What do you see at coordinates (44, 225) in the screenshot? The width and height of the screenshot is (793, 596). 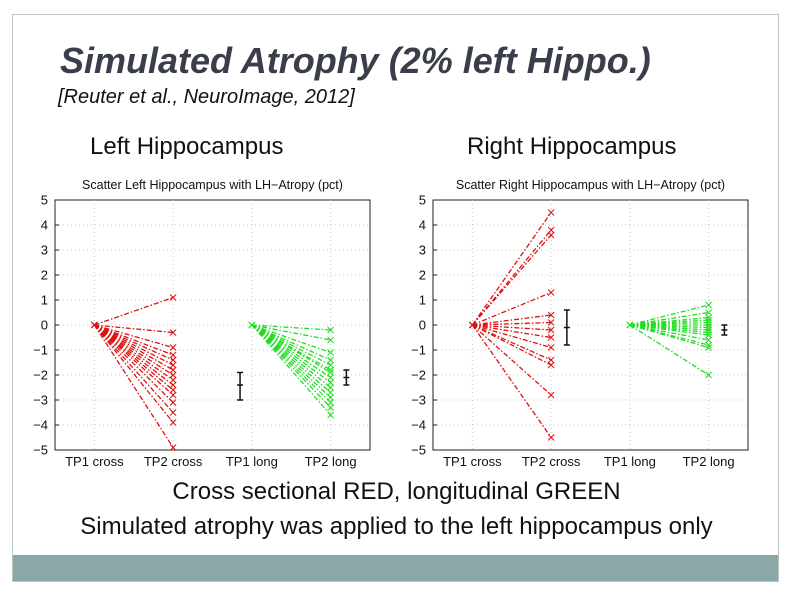 I see `y-tick-label: 4` at bounding box center [44, 225].